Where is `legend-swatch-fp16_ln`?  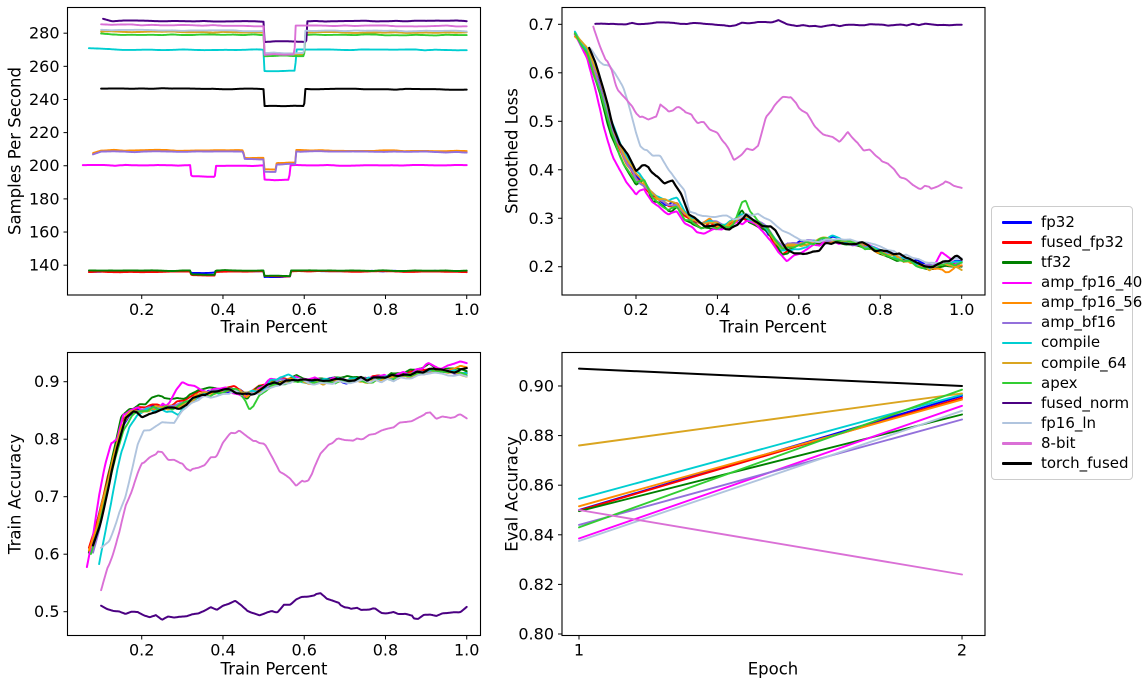
legend-swatch-fp16_ln is located at coordinates (1017, 423).